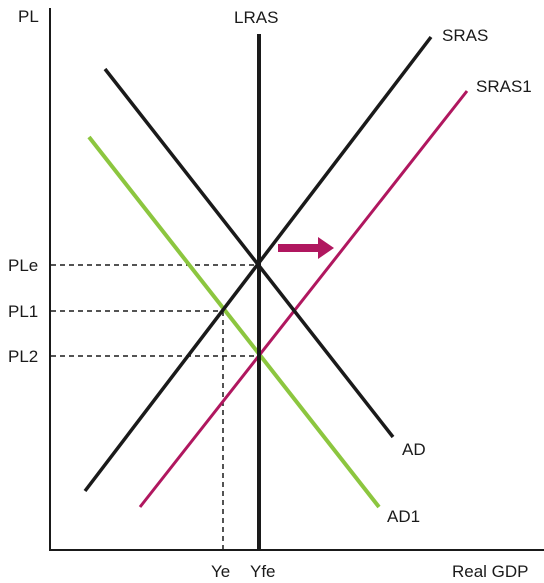 This screenshot has width=544, height=583. What do you see at coordinates (263, 571) in the screenshot?
I see `yfe-label: Yfe` at bounding box center [263, 571].